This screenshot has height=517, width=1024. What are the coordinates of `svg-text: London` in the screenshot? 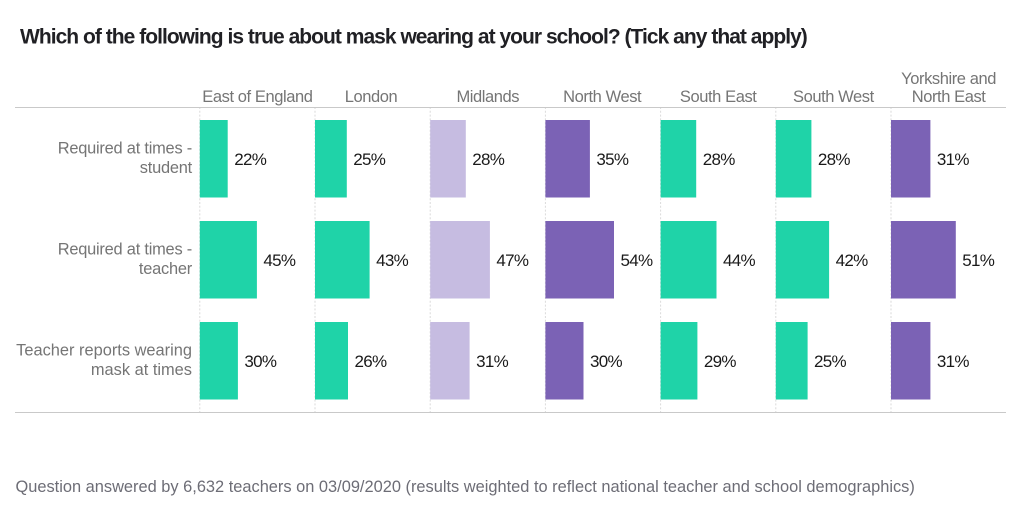 It's located at (371, 97).